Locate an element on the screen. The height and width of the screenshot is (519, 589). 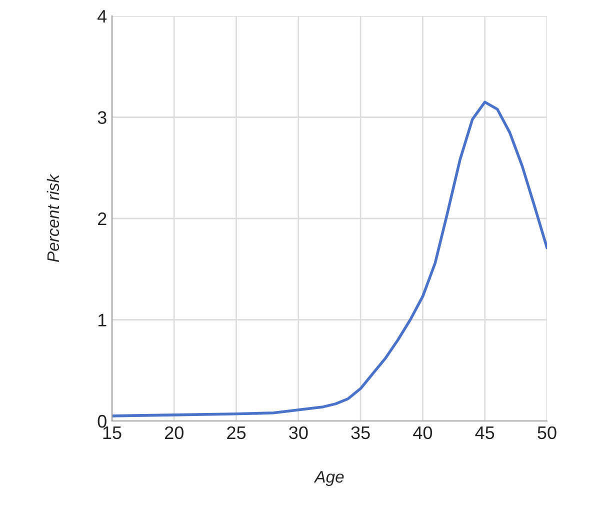
x-tick-label: 25 is located at coordinates (236, 433).